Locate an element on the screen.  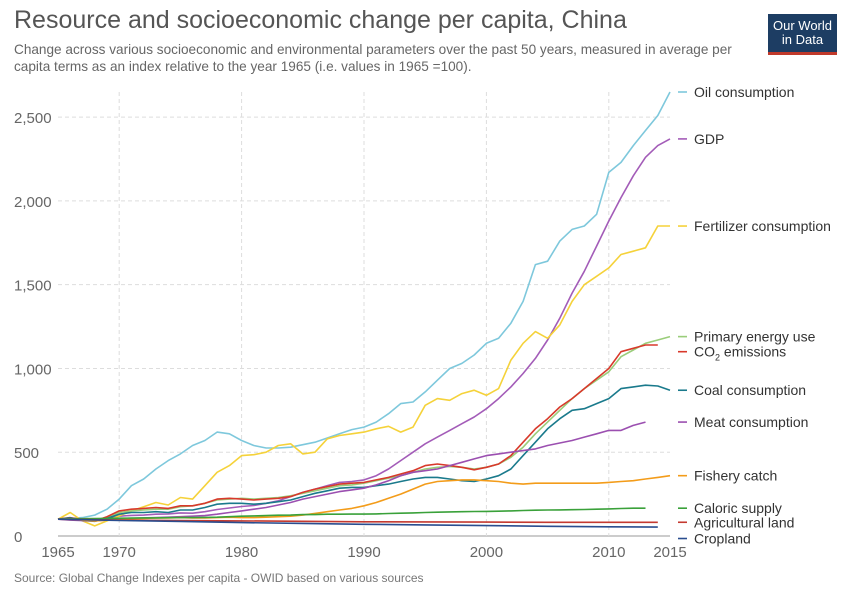
logo-line-1: Our World is located at coordinates (802, 25).